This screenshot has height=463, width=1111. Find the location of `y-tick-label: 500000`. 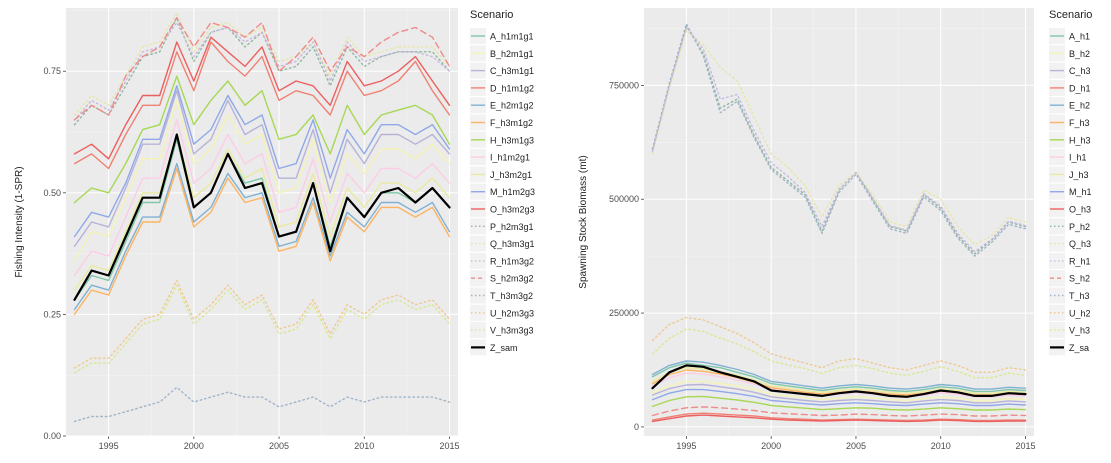

y-tick-label: 500000 is located at coordinates (624, 199).